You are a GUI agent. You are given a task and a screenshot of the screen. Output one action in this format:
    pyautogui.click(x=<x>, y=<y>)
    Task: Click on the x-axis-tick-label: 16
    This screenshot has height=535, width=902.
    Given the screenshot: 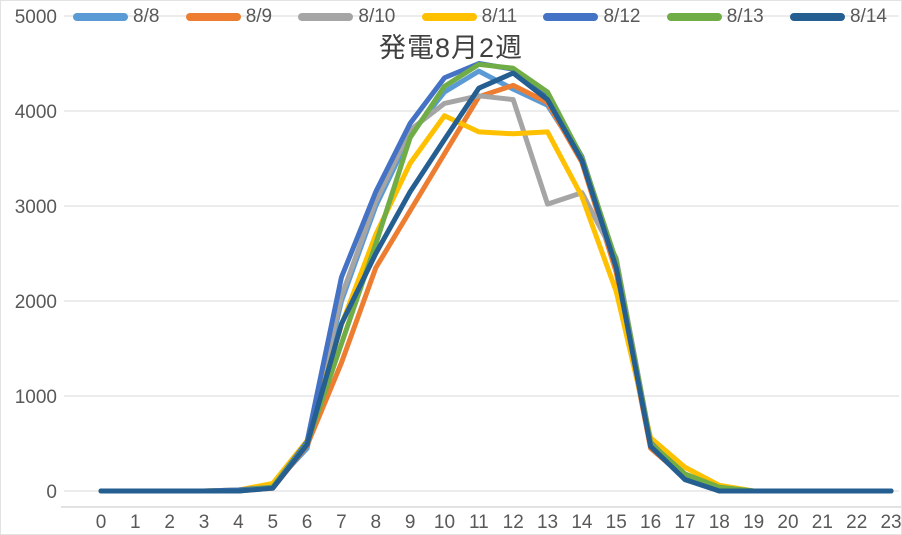 What is the action you would take?
    pyautogui.click(x=650, y=522)
    